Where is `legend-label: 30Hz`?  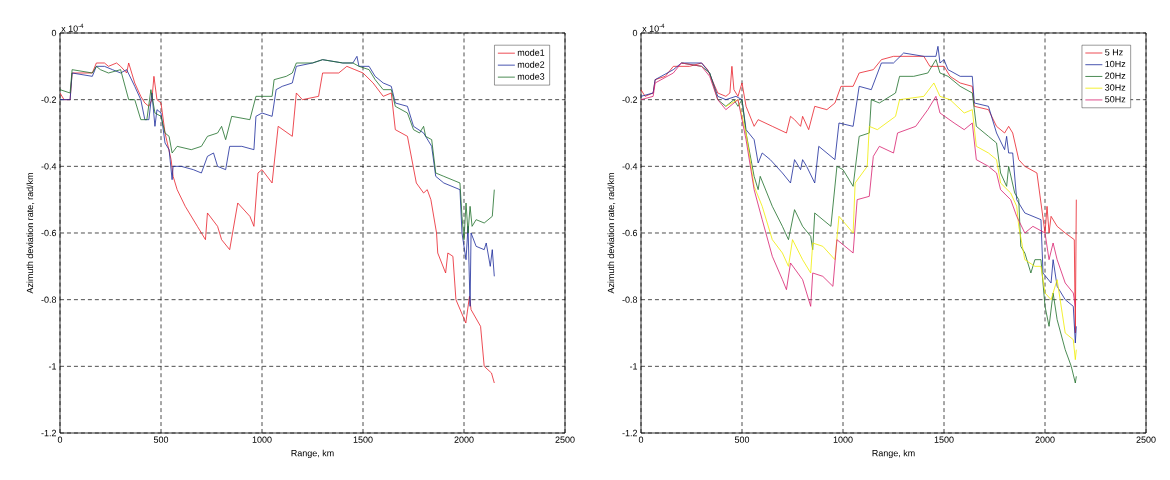
legend-label: 30Hz is located at coordinates (1115, 87).